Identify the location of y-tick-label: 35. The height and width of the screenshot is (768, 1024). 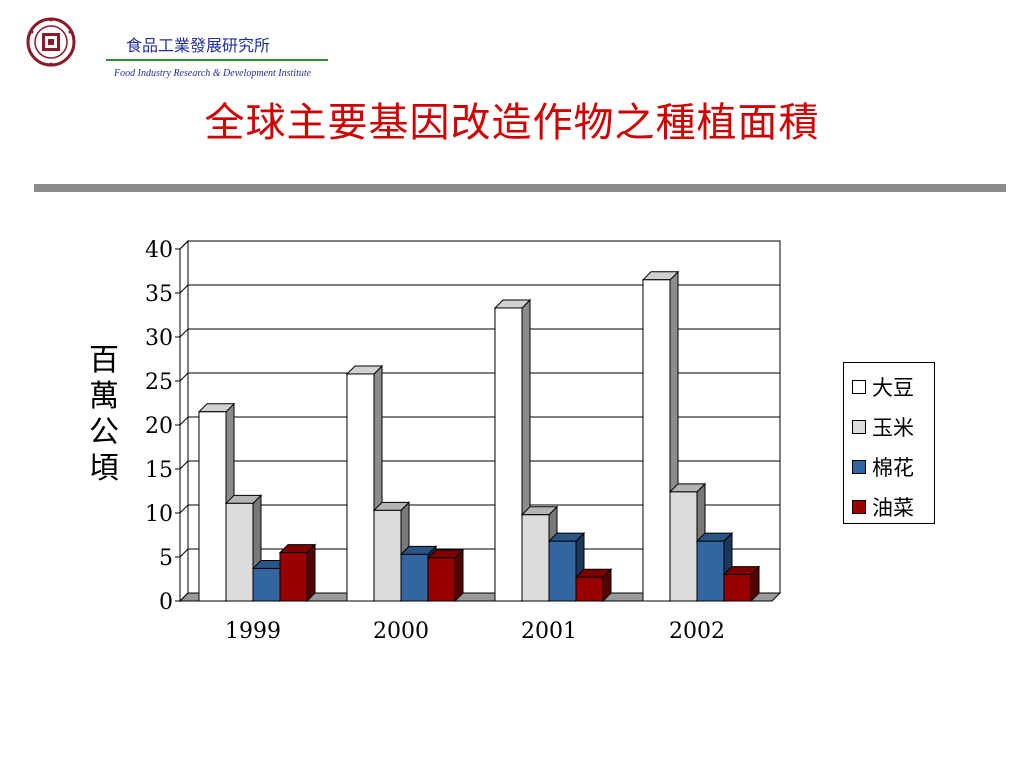
(159, 294).